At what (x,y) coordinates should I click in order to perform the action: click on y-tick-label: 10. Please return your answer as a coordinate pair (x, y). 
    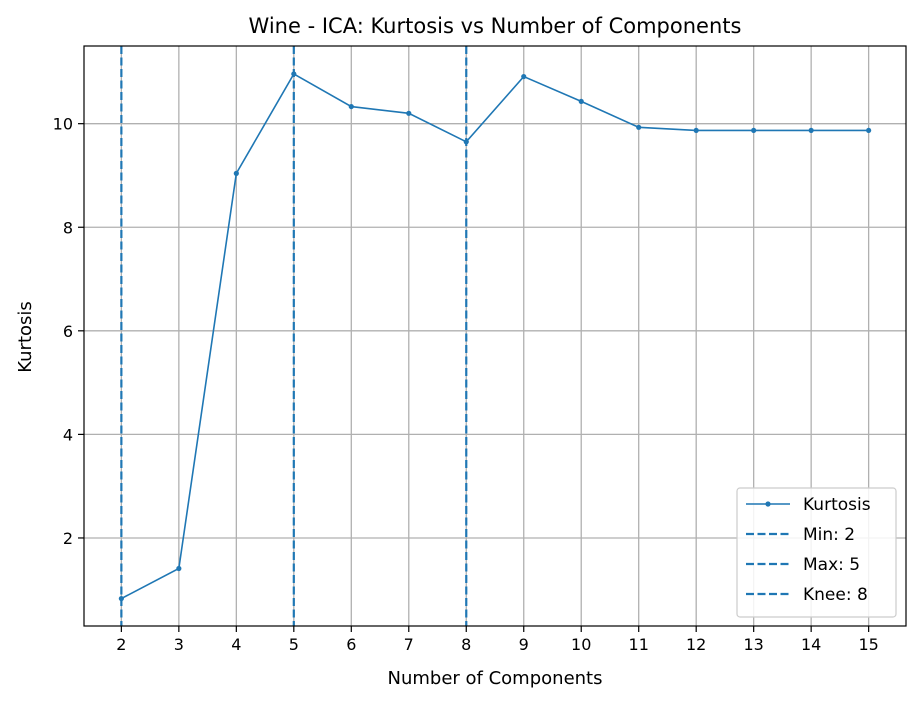
    Looking at the image, I should click on (63, 124).